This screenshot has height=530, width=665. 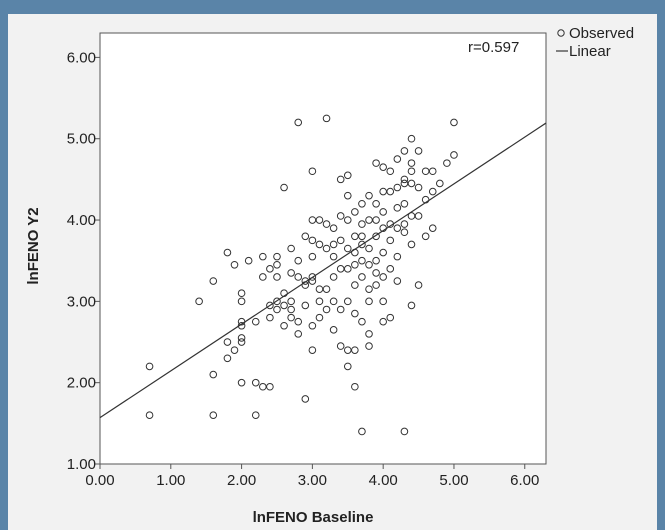 What do you see at coordinates (81, 383) in the screenshot?
I see `y-tick-label: 2.00` at bounding box center [81, 383].